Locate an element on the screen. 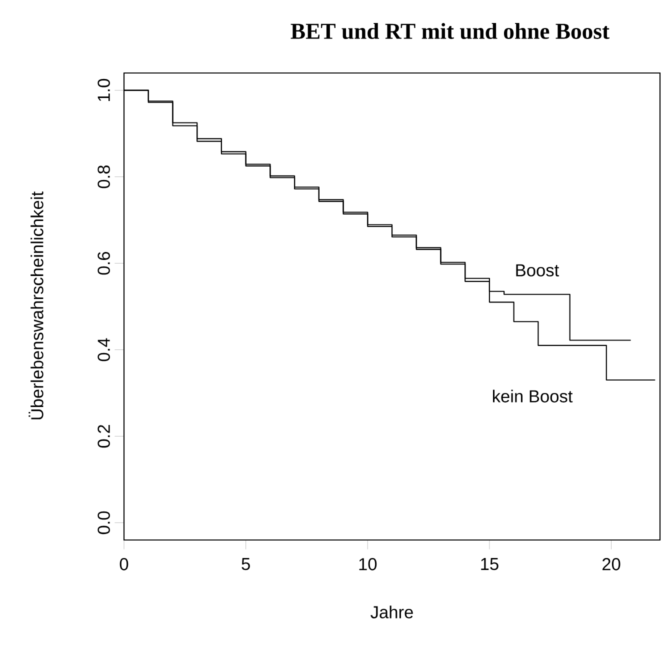  series-label: Boost is located at coordinates (537, 270).